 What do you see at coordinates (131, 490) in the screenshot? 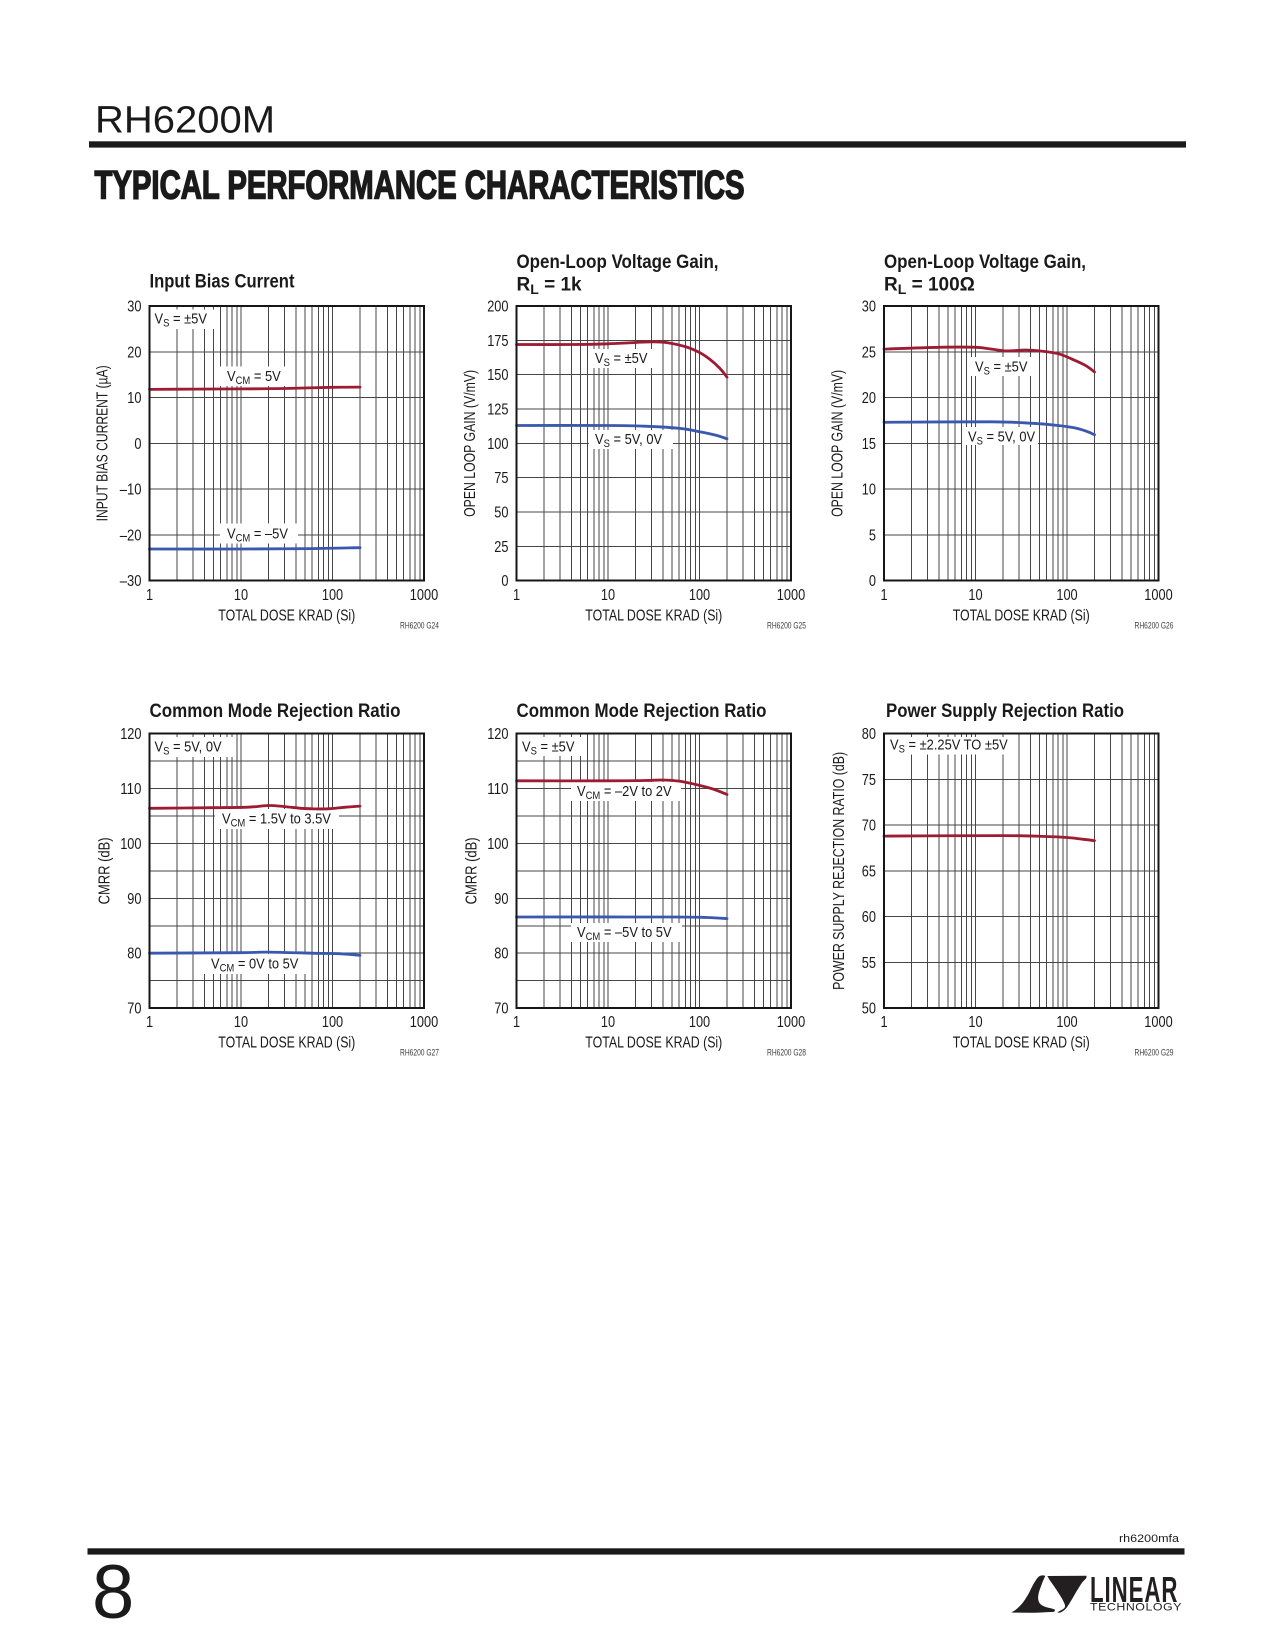
I see `svg-text: –10` at bounding box center [131, 490].